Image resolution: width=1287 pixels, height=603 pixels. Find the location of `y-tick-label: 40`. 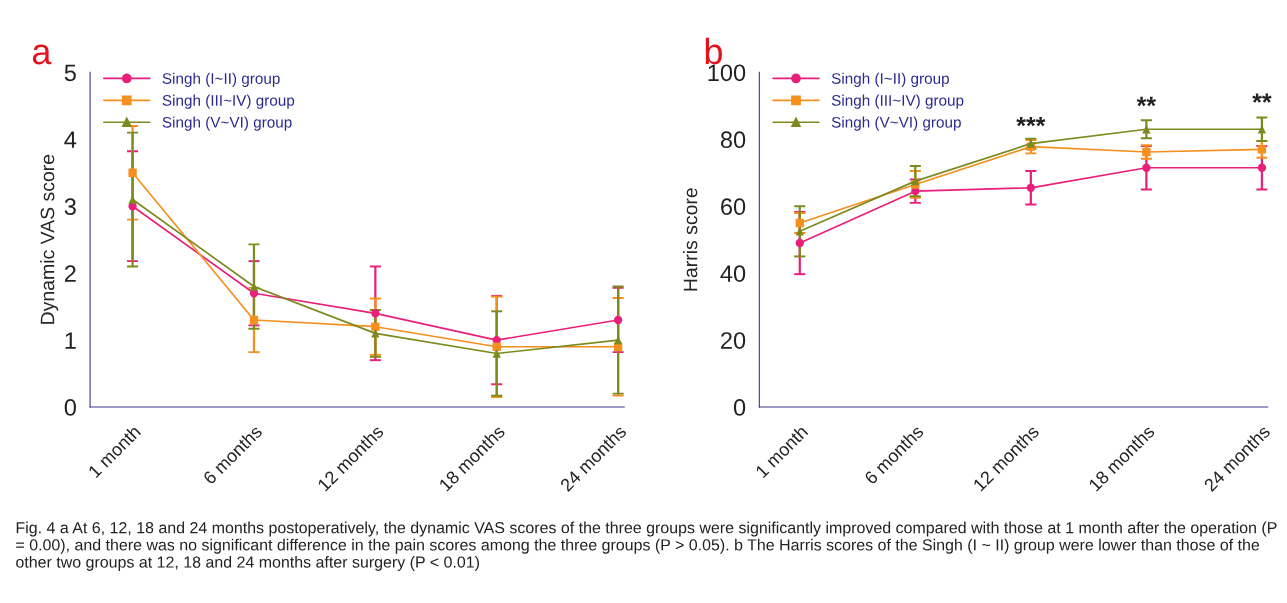

y-tick-label: 40 is located at coordinates (733, 273).